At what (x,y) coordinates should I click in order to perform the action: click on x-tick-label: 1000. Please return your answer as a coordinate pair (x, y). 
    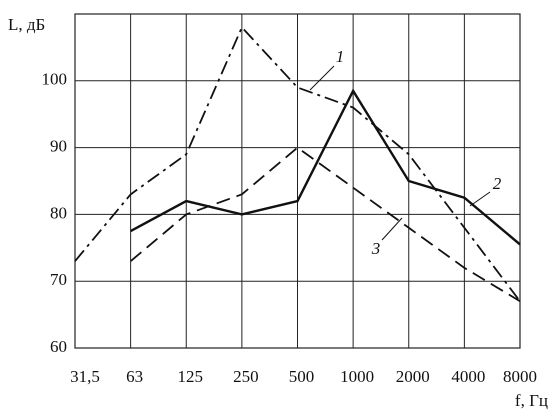
    Looking at the image, I should click on (357, 376).